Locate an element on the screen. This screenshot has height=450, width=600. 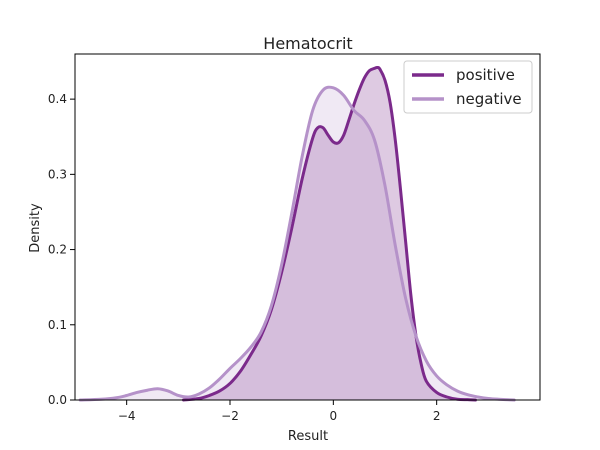
x-tick-label: 0 is located at coordinates (334, 416).